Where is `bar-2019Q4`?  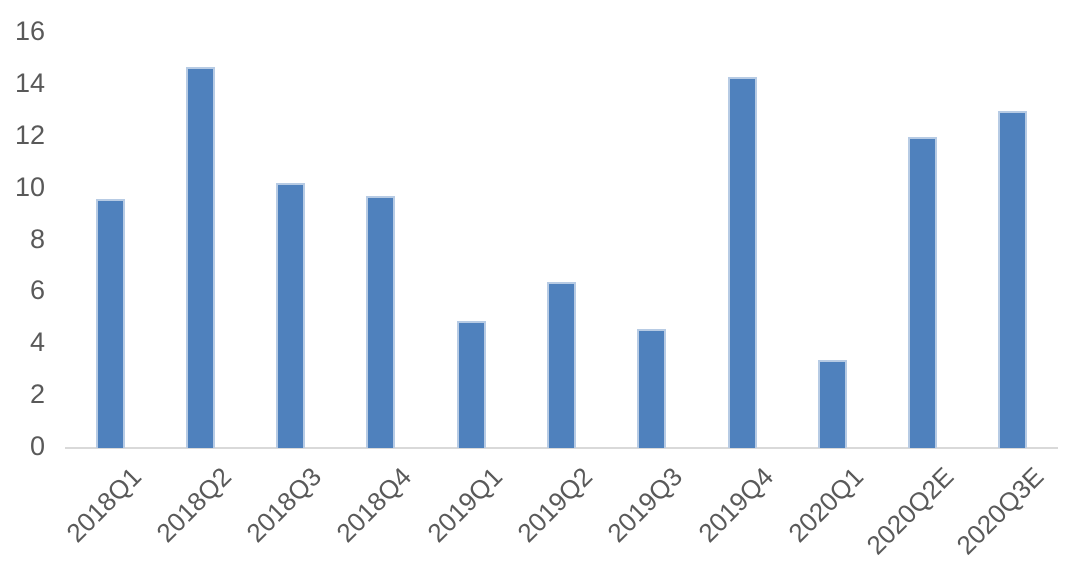 bar-2019Q4 is located at coordinates (742, 262).